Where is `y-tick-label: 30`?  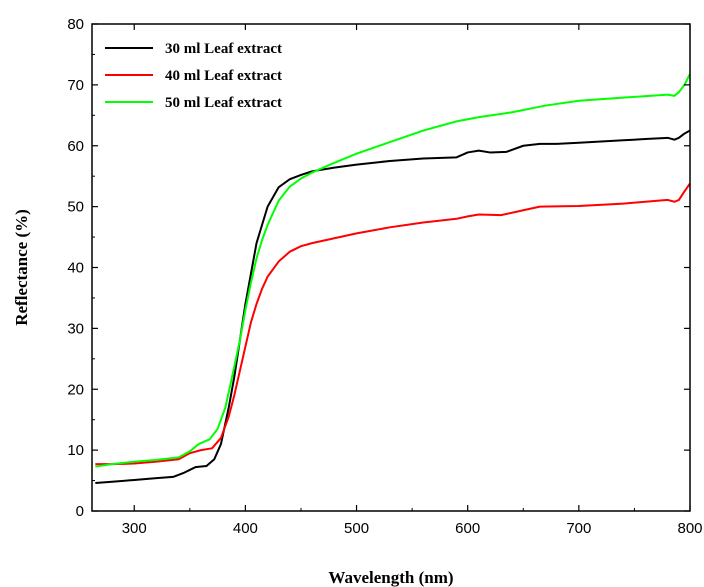 y-tick-label: 30 is located at coordinates (75, 328).